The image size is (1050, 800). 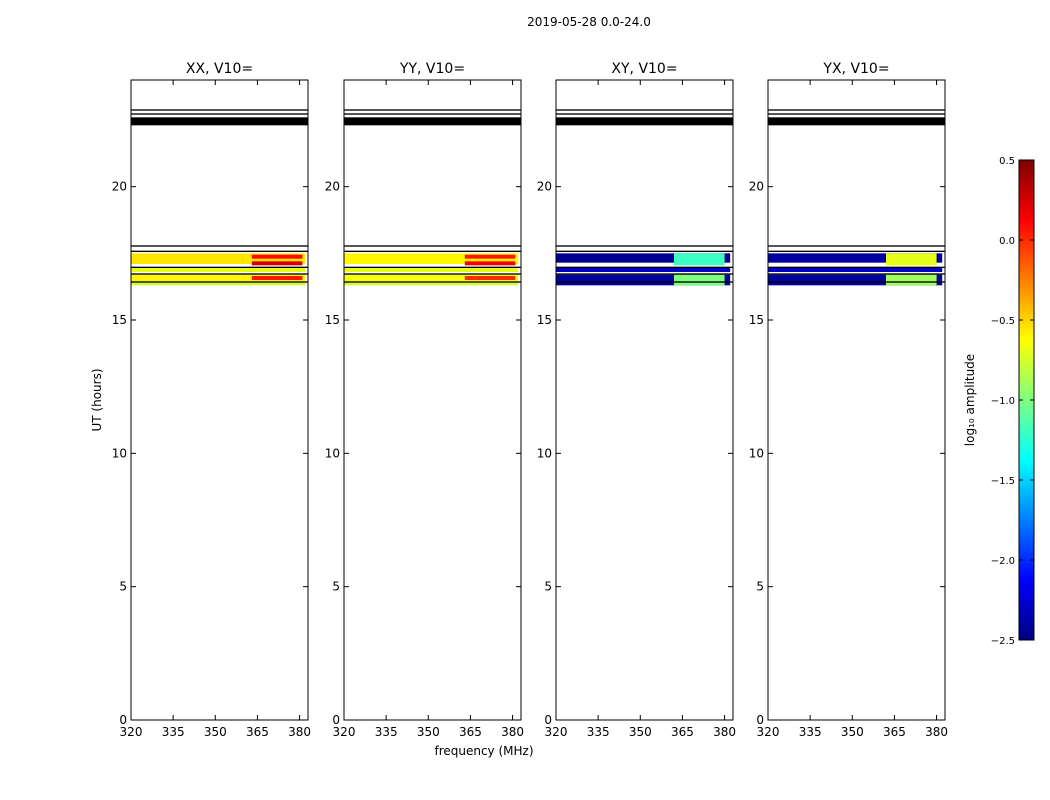 I want to click on colorbar-ticks: 0.5 0.0 −0.5 −1.0 −1.5 −2.0 −2.5, so click(x=1012, y=401).